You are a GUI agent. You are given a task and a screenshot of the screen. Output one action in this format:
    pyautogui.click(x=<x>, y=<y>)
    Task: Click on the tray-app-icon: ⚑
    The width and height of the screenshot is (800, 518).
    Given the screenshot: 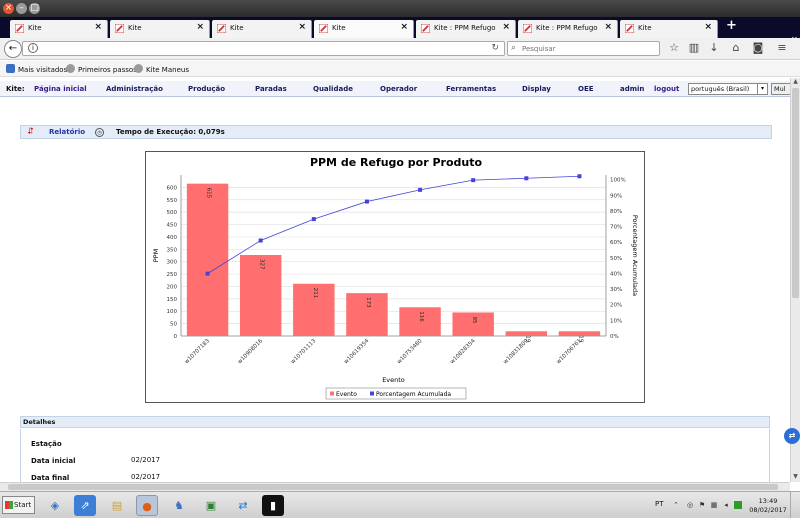 What is the action you would take?
    pyautogui.click(x=702, y=505)
    